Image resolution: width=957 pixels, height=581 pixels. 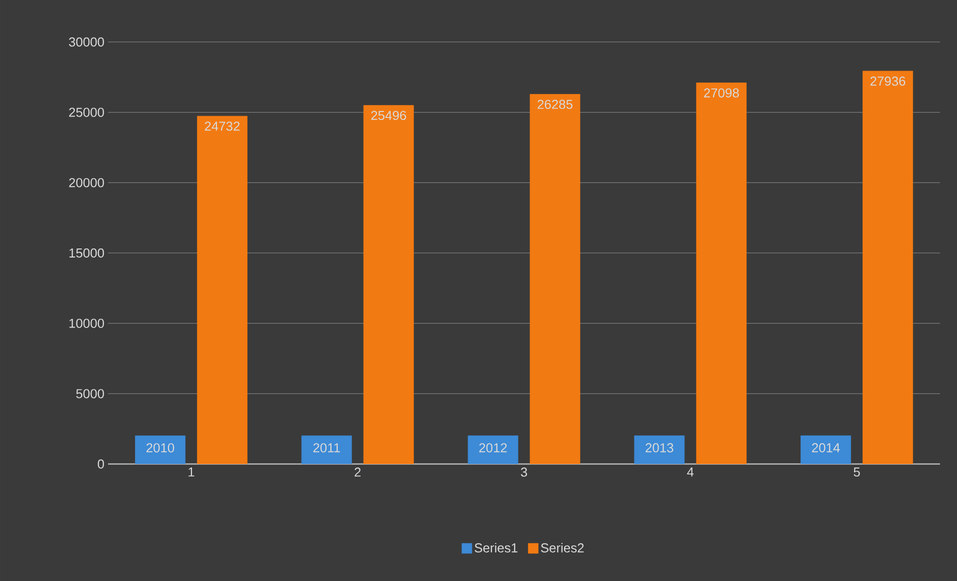 What do you see at coordinates (86, 253) in the screenshot?
I see `y-tick-label: 15000` at bounding box center [86, 253].